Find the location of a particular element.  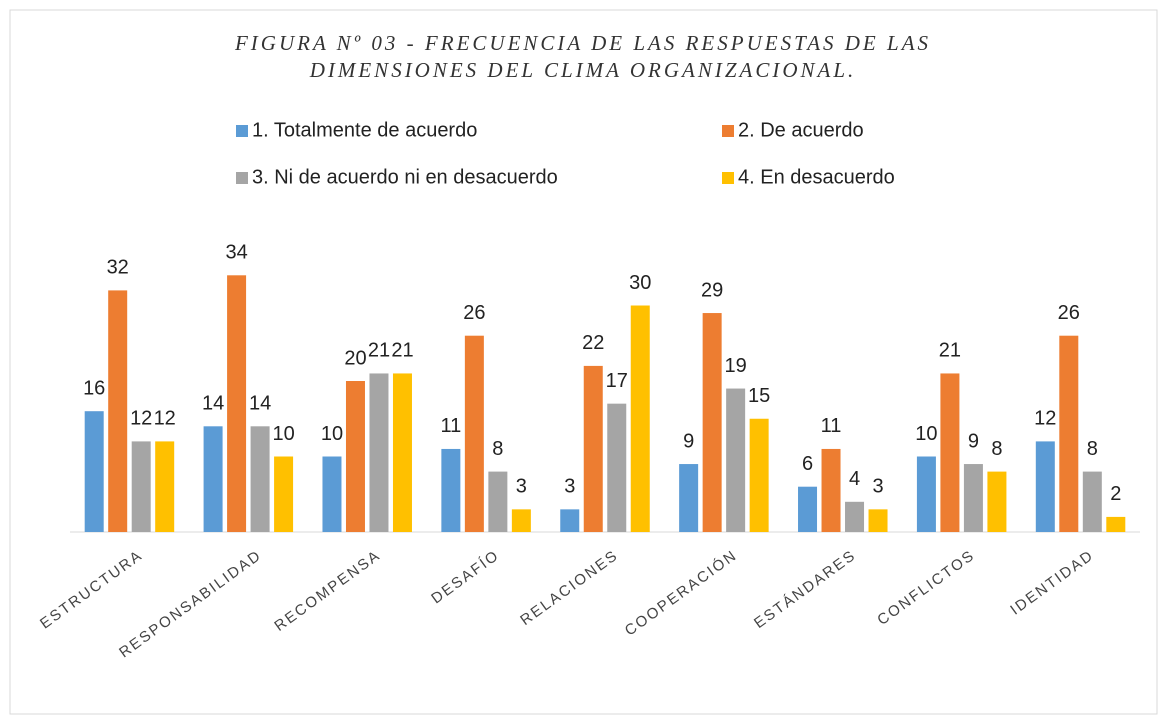

data-label: 15 is located at coordinates (759, 396).